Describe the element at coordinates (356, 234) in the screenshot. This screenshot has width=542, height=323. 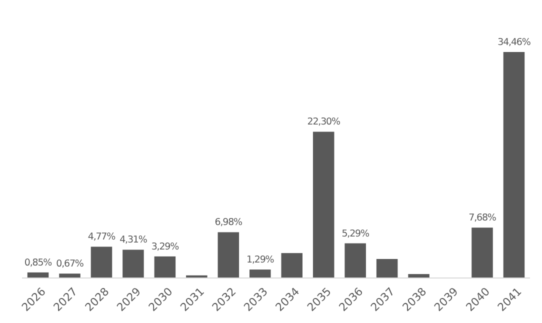
I see `data-label: 5,29%` at that location.